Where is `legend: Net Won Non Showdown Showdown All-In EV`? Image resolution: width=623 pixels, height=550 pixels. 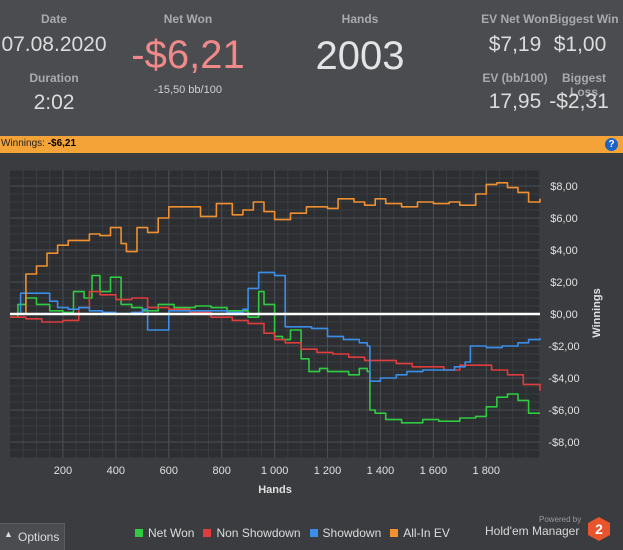
legend: Net Won Non Showdown Showdown All-In EV is located at coordinates (297, 533).